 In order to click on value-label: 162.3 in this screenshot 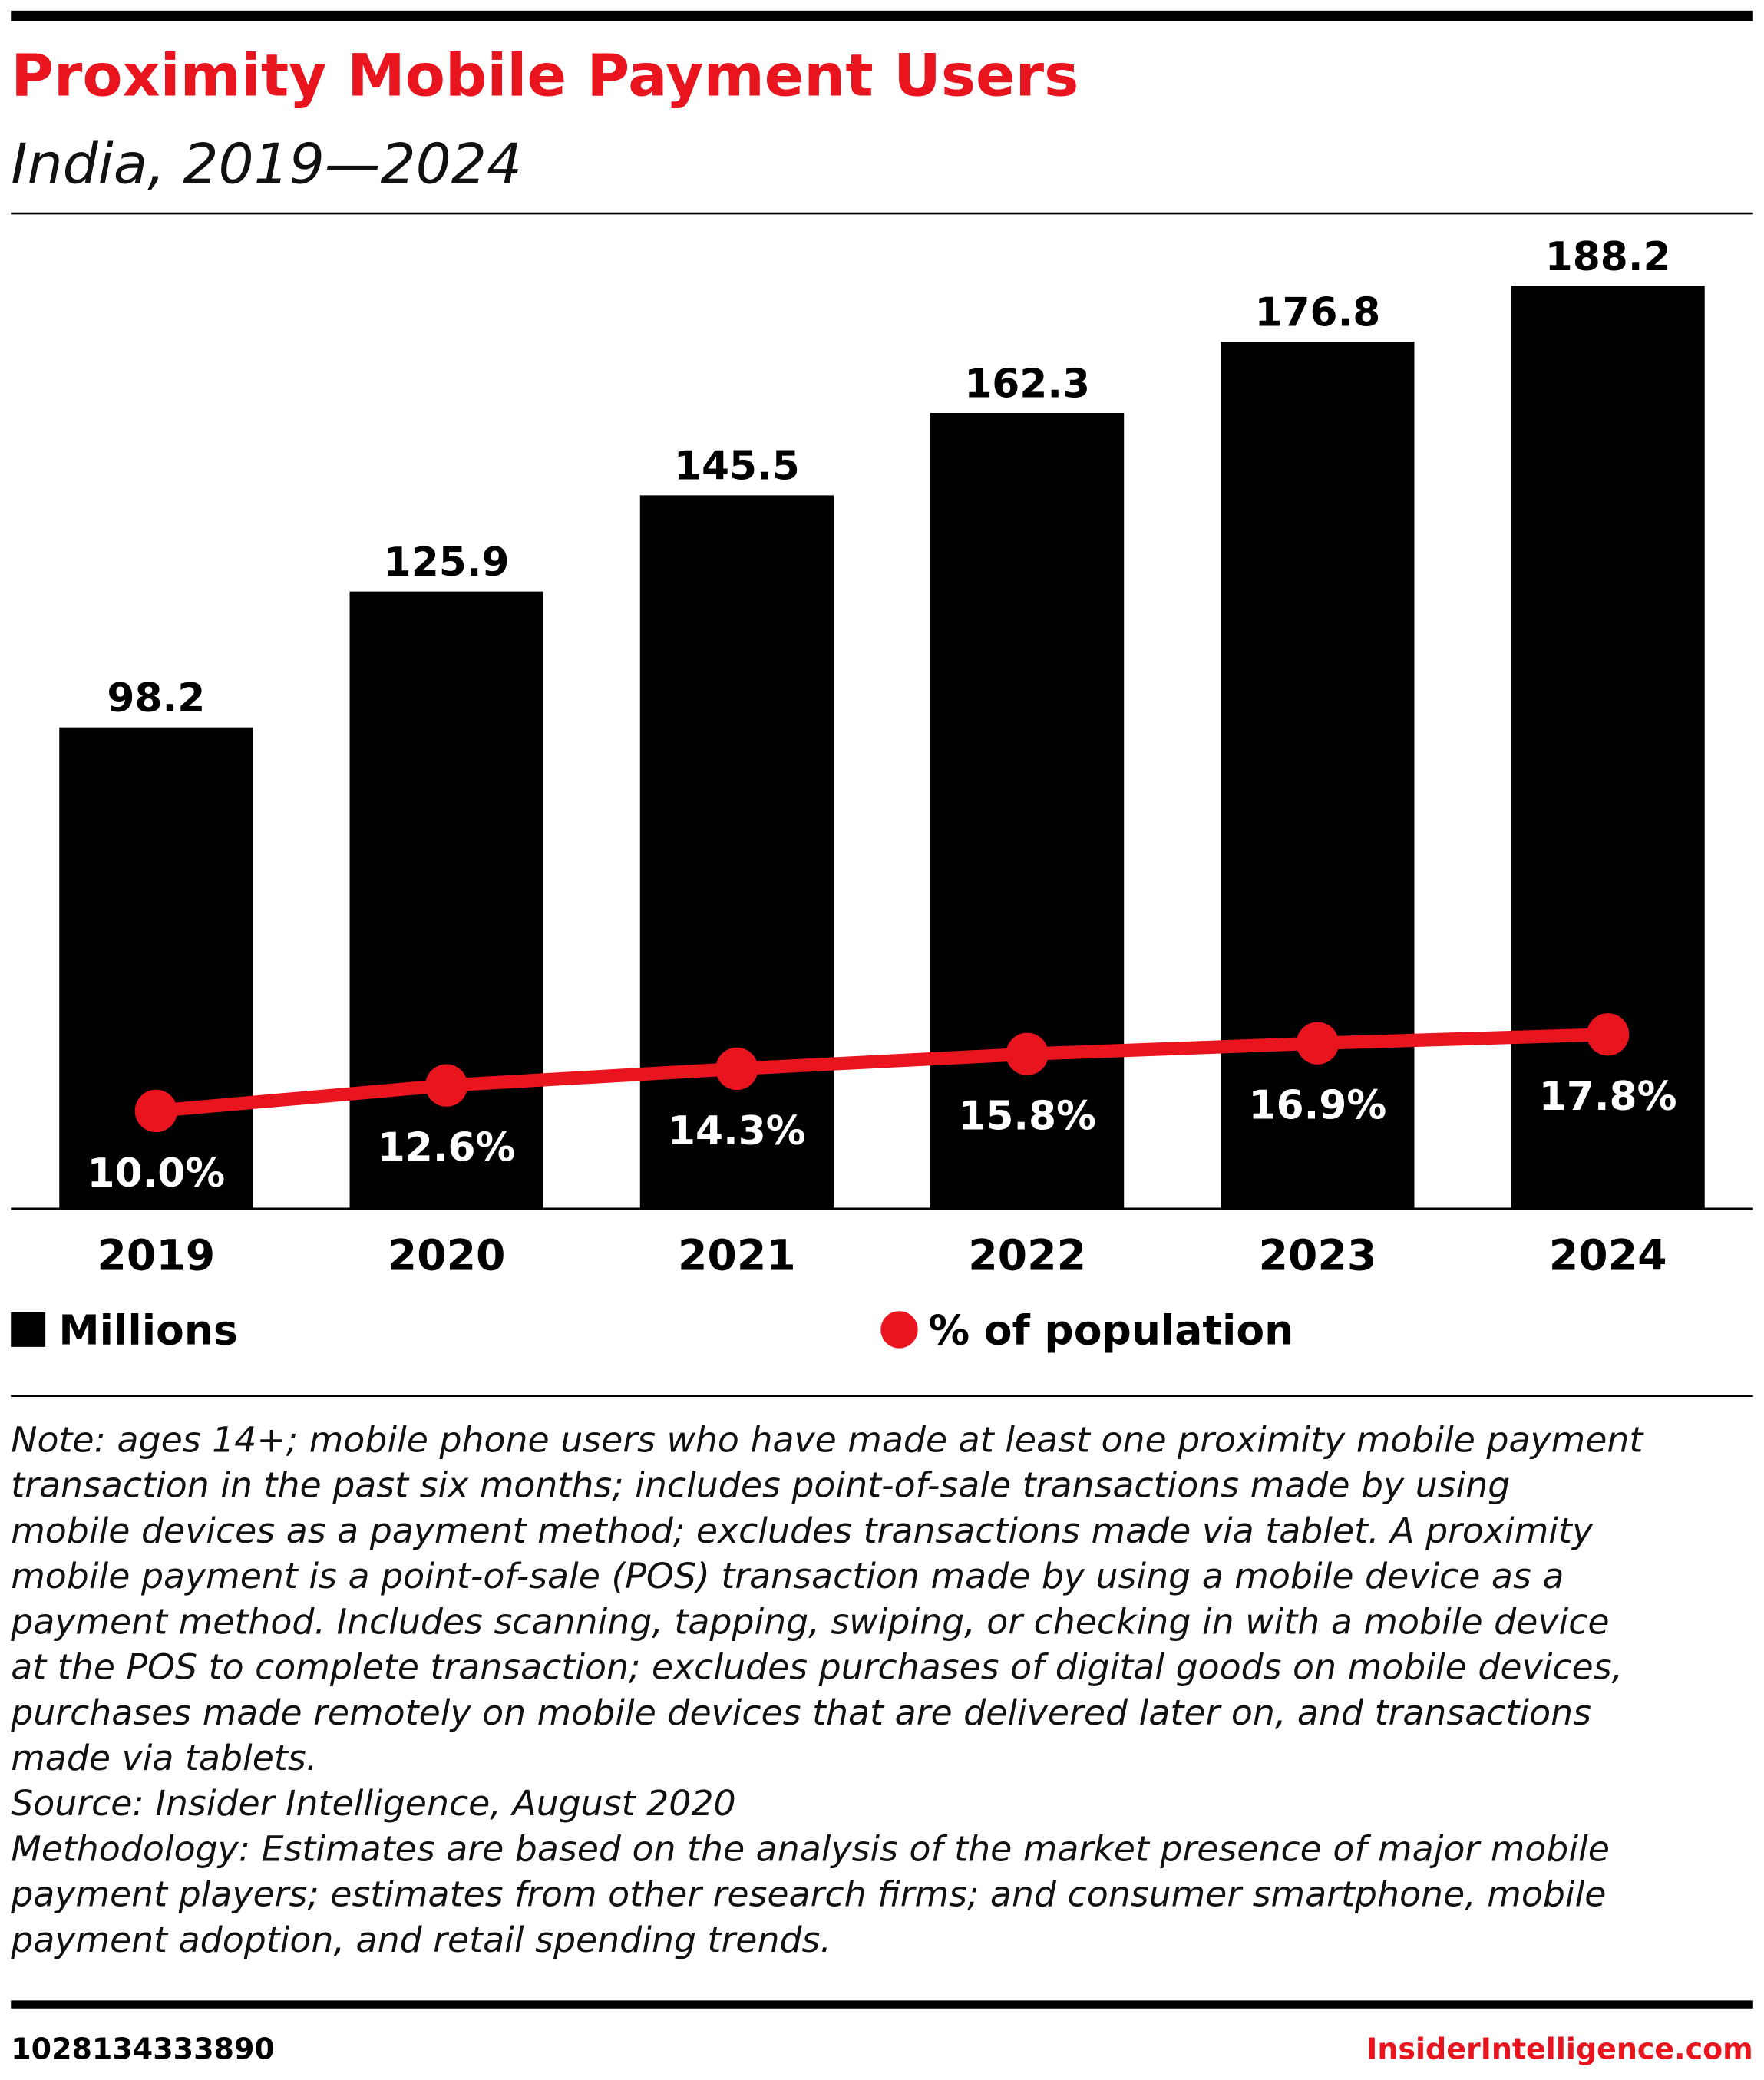, I will do `click(1027, 384)`.